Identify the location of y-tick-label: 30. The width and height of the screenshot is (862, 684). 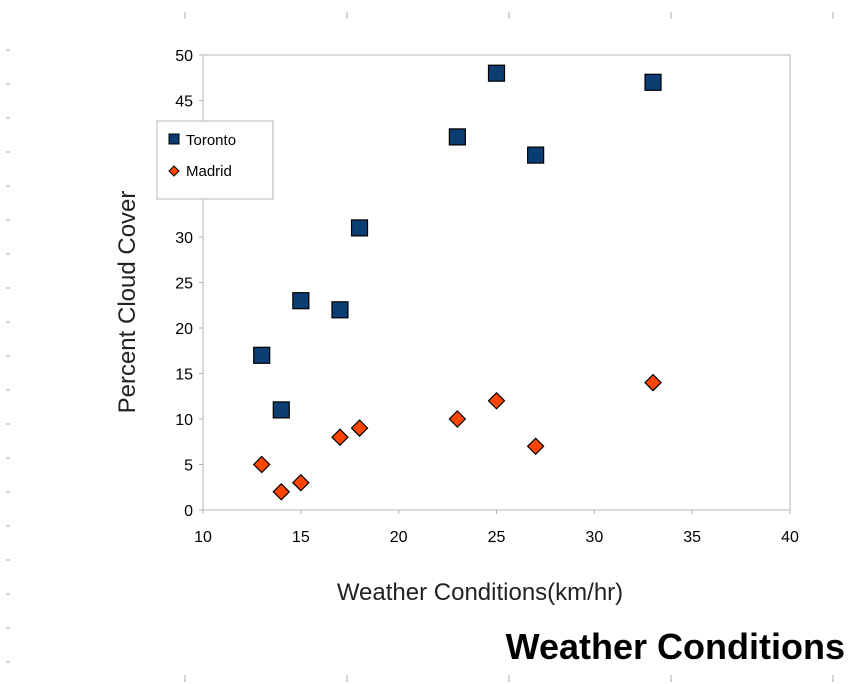
(184, 238).